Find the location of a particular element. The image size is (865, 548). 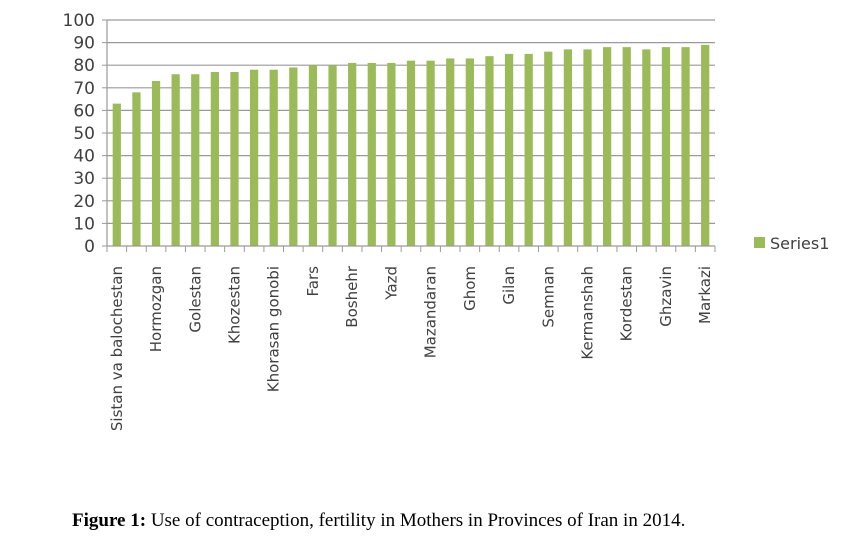

x-tick-label: Yazd is located at coordinates (391, 283).